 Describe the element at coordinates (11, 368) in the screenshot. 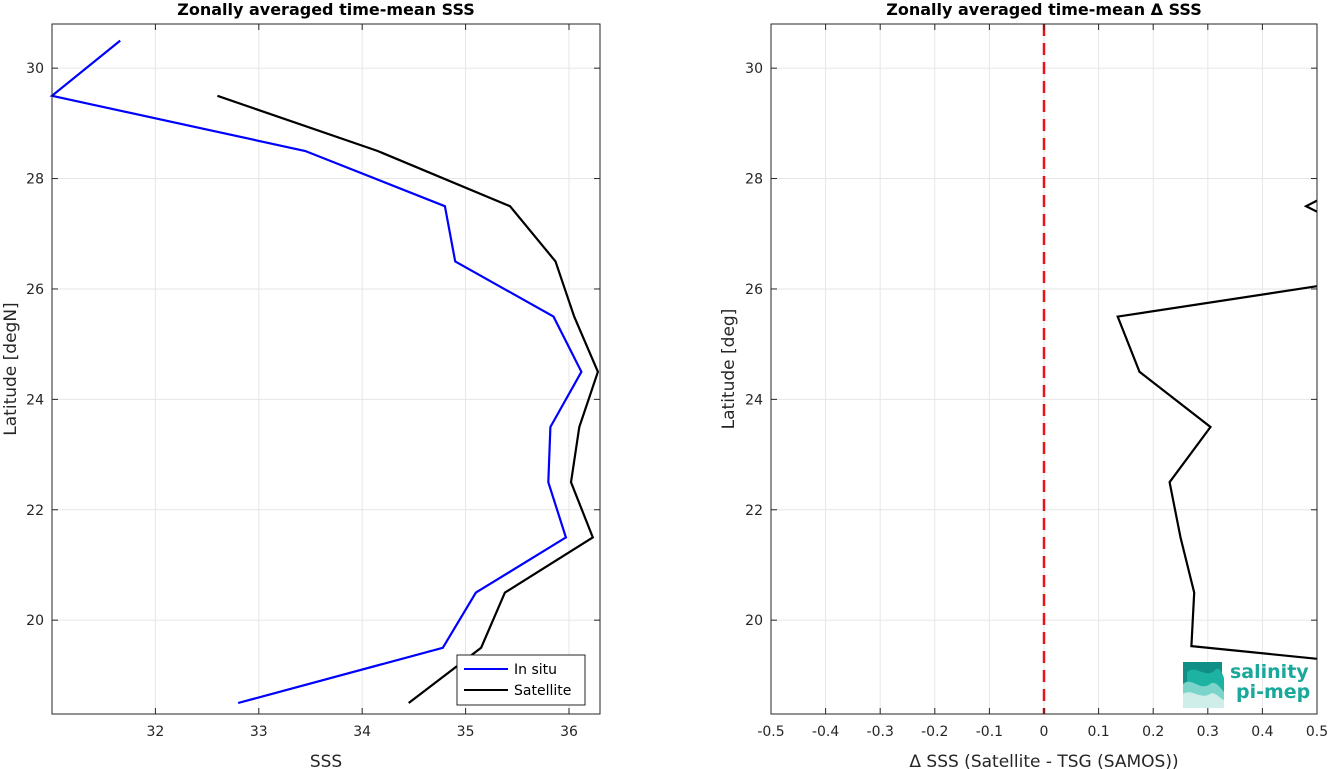

I see `left-y-axis-label: Latitude [degN]` at that location.